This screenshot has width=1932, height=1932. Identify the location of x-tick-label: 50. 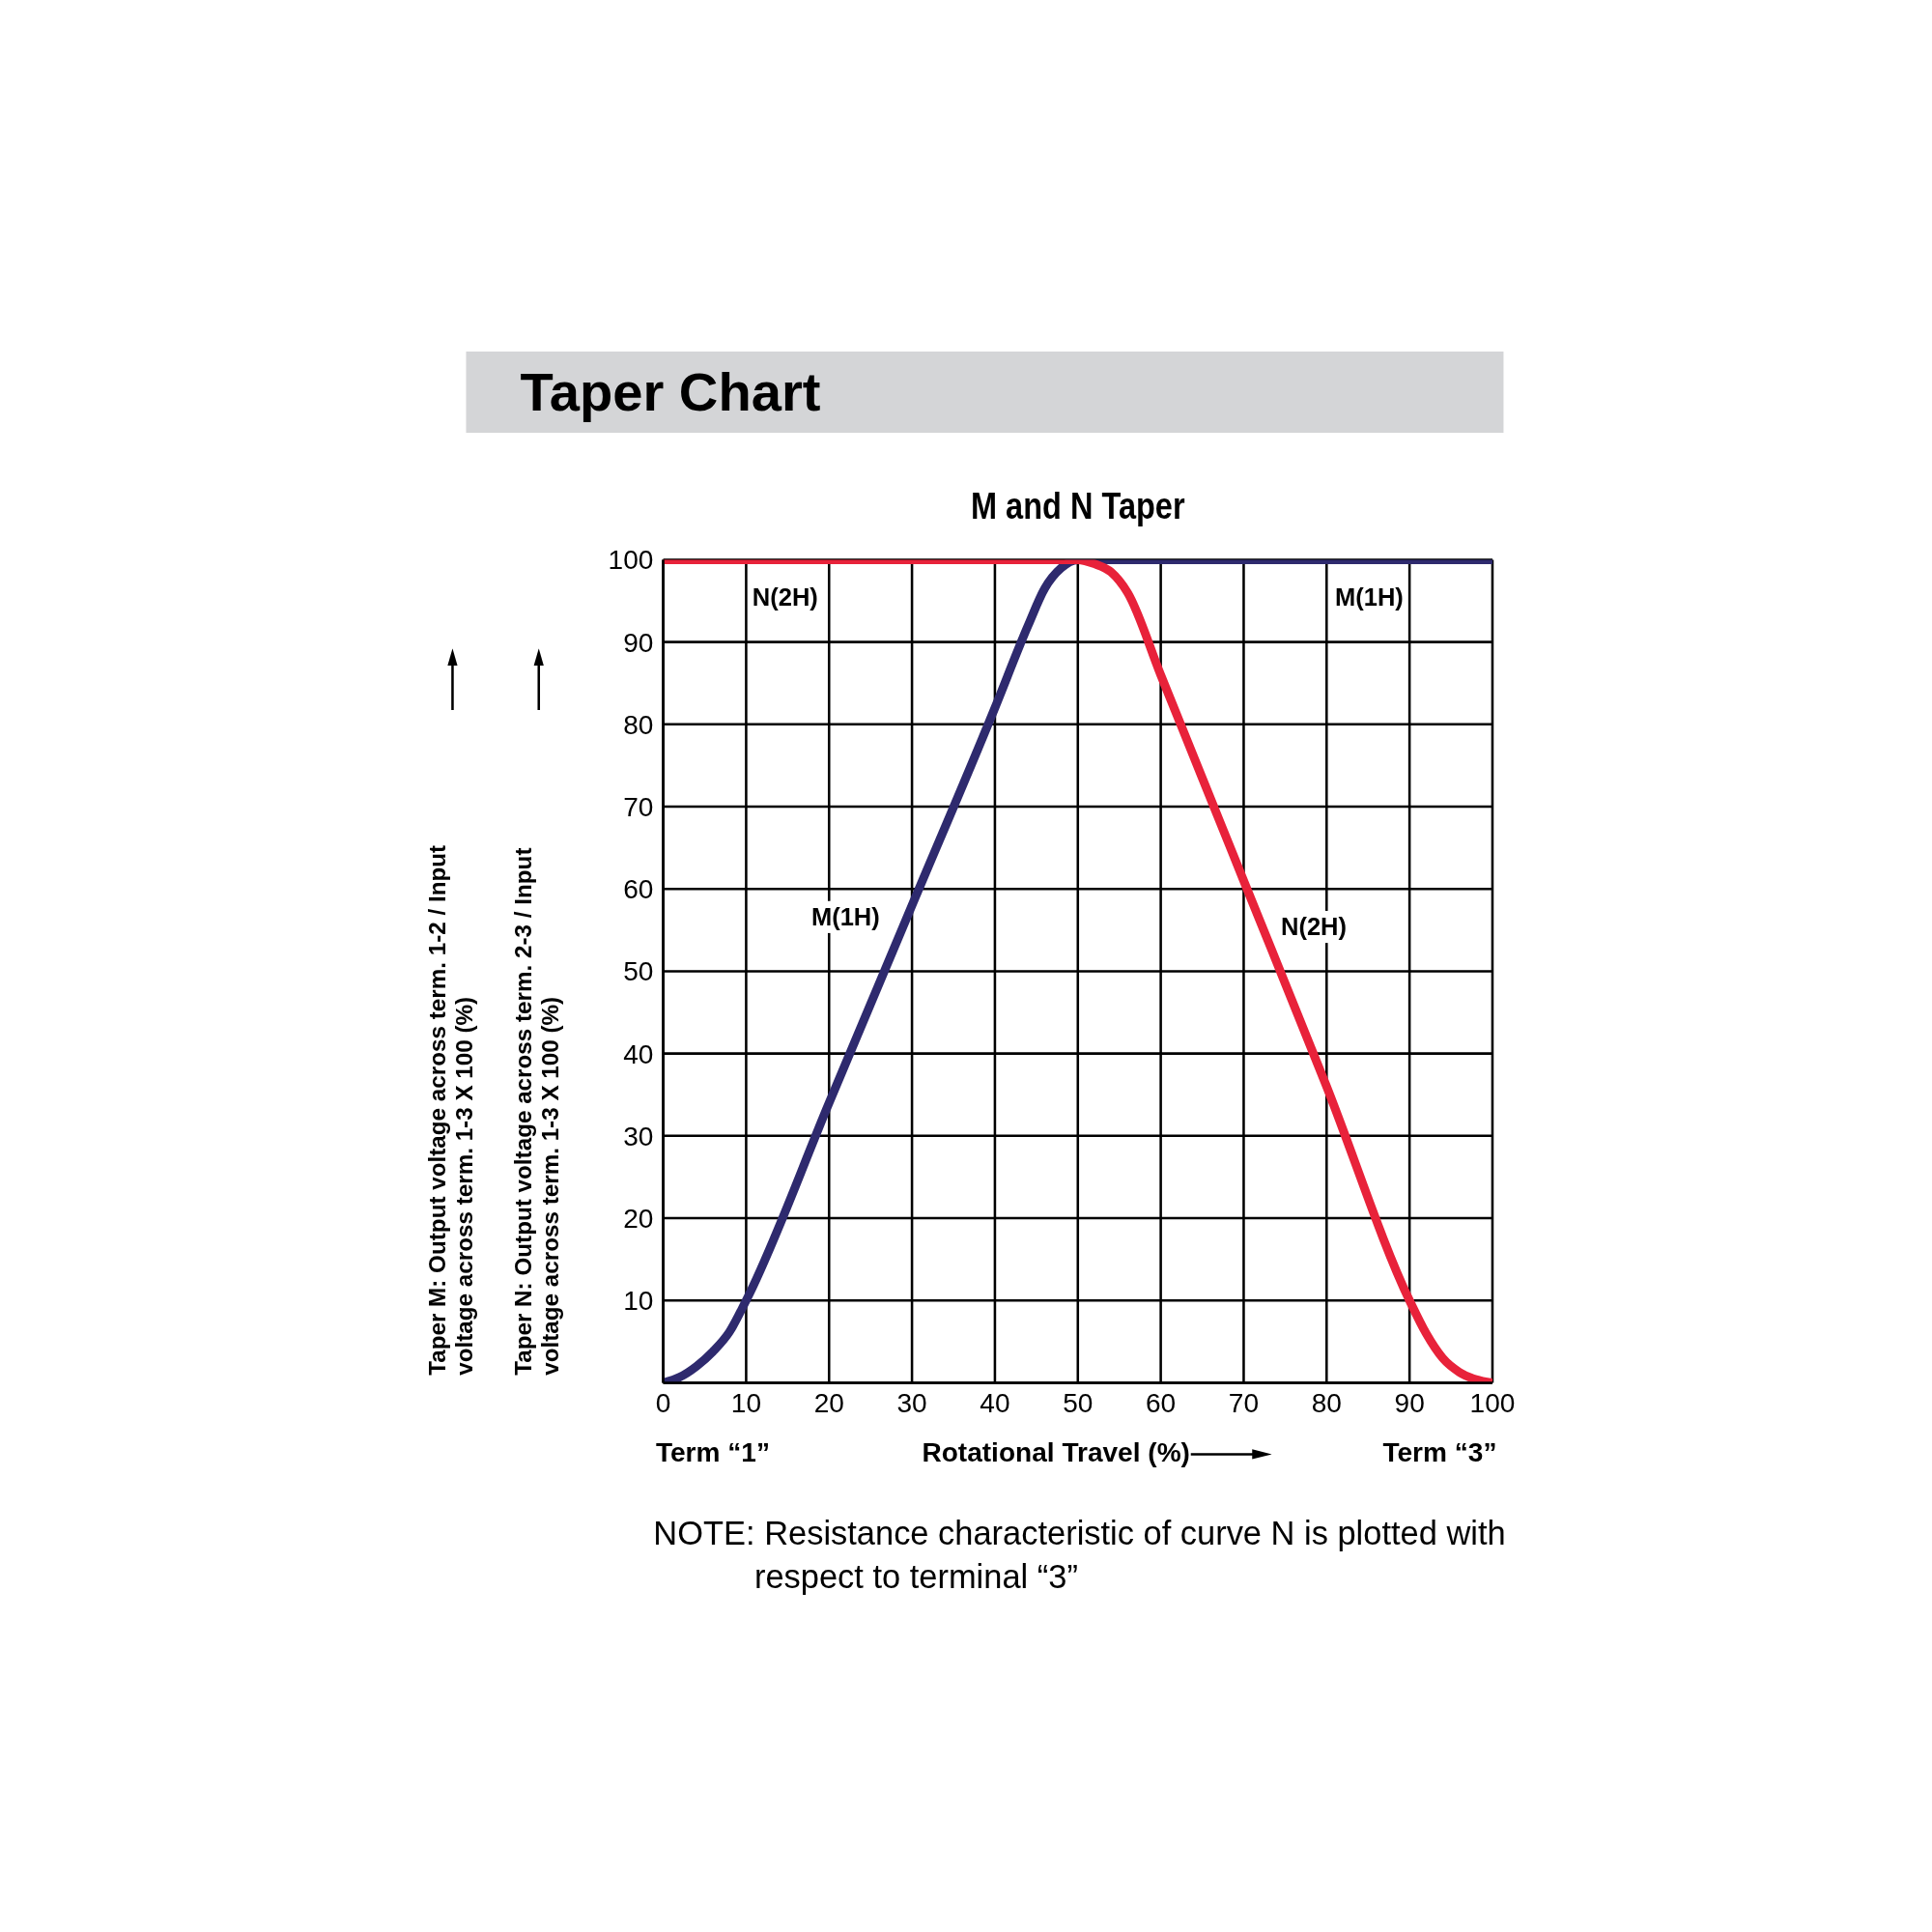
(1078, 1402).